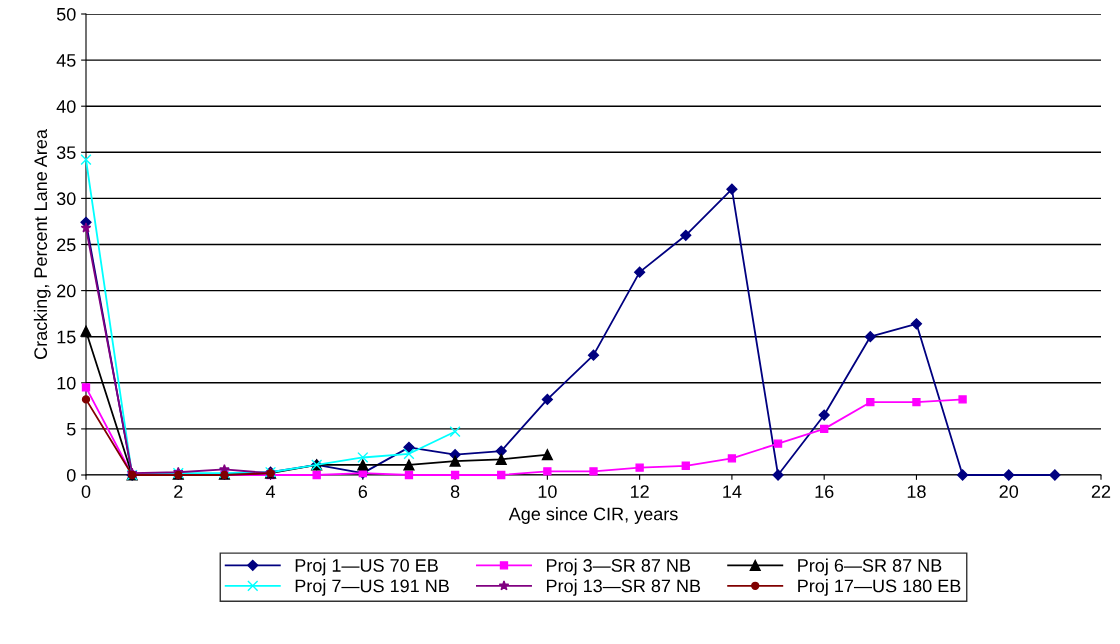 Image resolution: width=1120 pixels, height=644 pixels. I want to click on legend-label: Proj 3—SR 87 NB, so click(618, 567).